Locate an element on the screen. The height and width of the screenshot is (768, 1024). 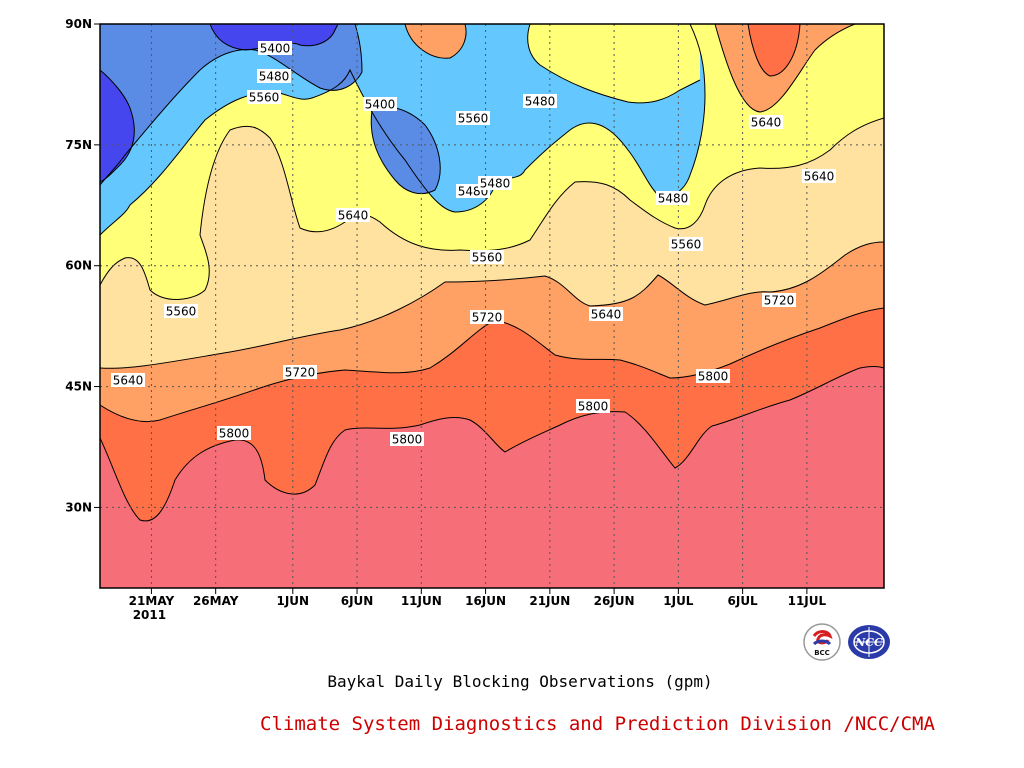
contour-line-5480-east is located at coordinates (614, 64).